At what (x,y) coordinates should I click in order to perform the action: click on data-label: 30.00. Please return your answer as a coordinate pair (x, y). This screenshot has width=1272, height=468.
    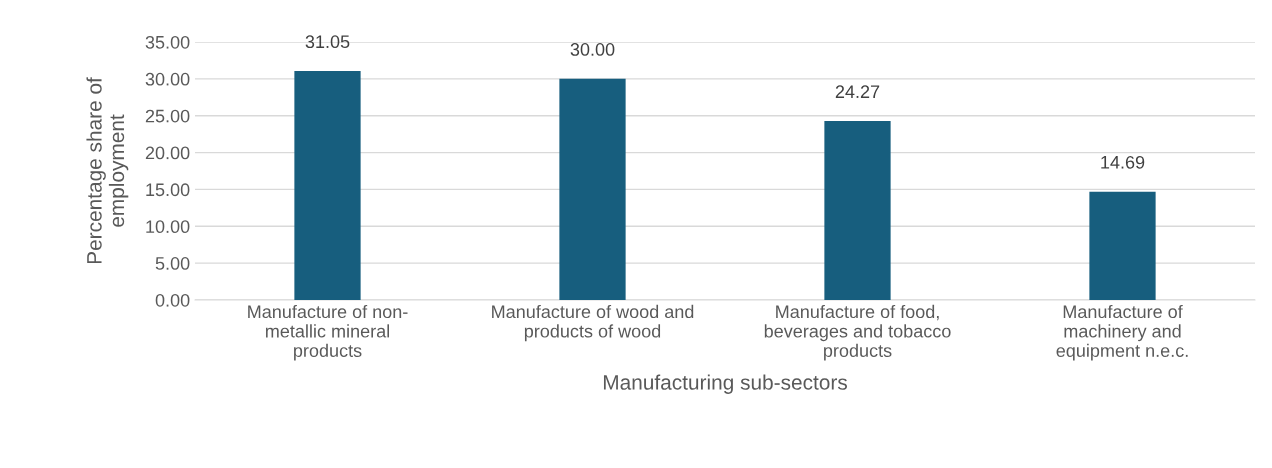
    Looking at the image, I should click on (592, 49).